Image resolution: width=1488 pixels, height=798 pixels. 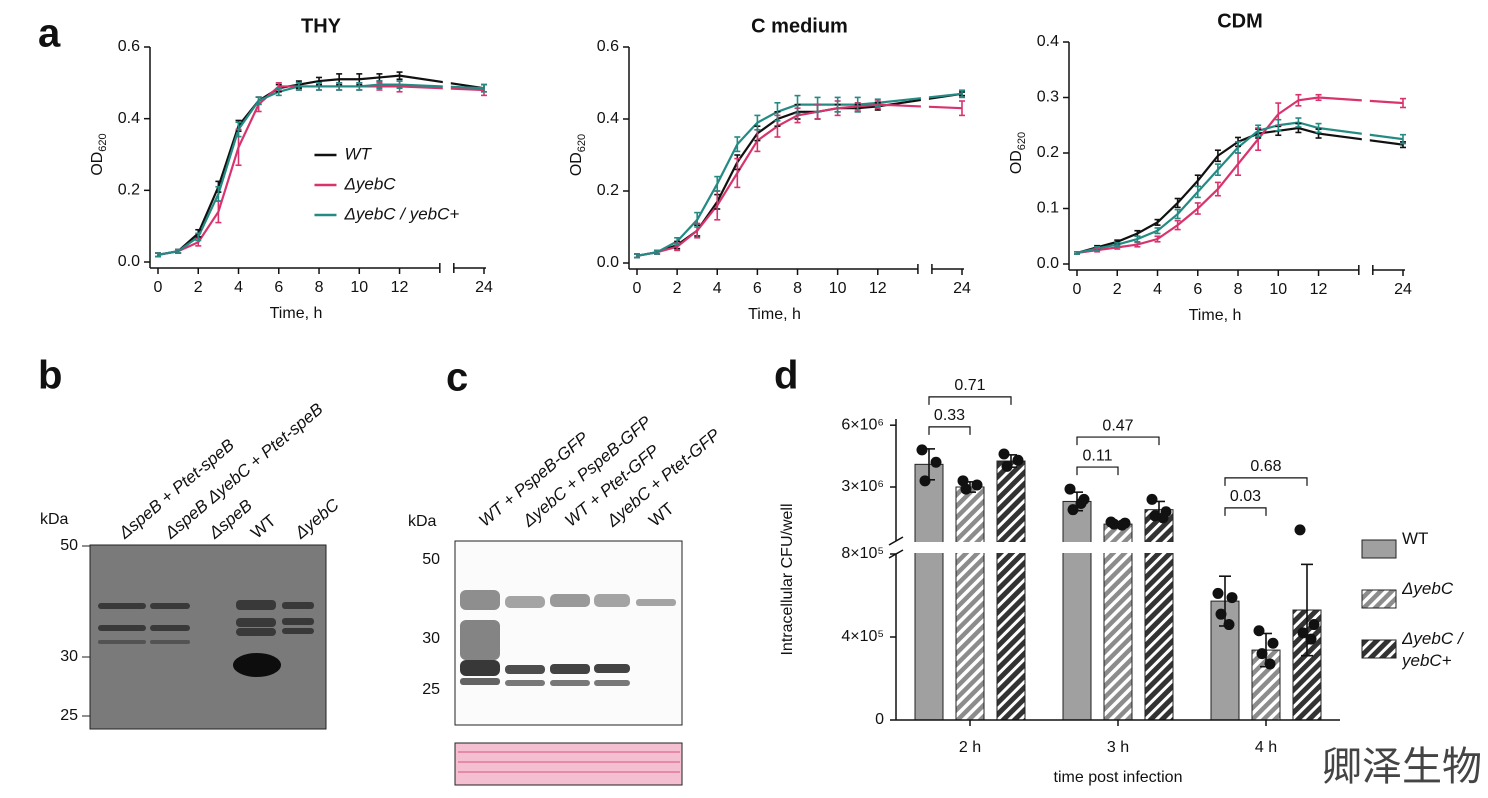 What do you see at coordinates (1379, 549) in the screenshot?
I see `legend-swatch` at bounding box center [1379, 549].